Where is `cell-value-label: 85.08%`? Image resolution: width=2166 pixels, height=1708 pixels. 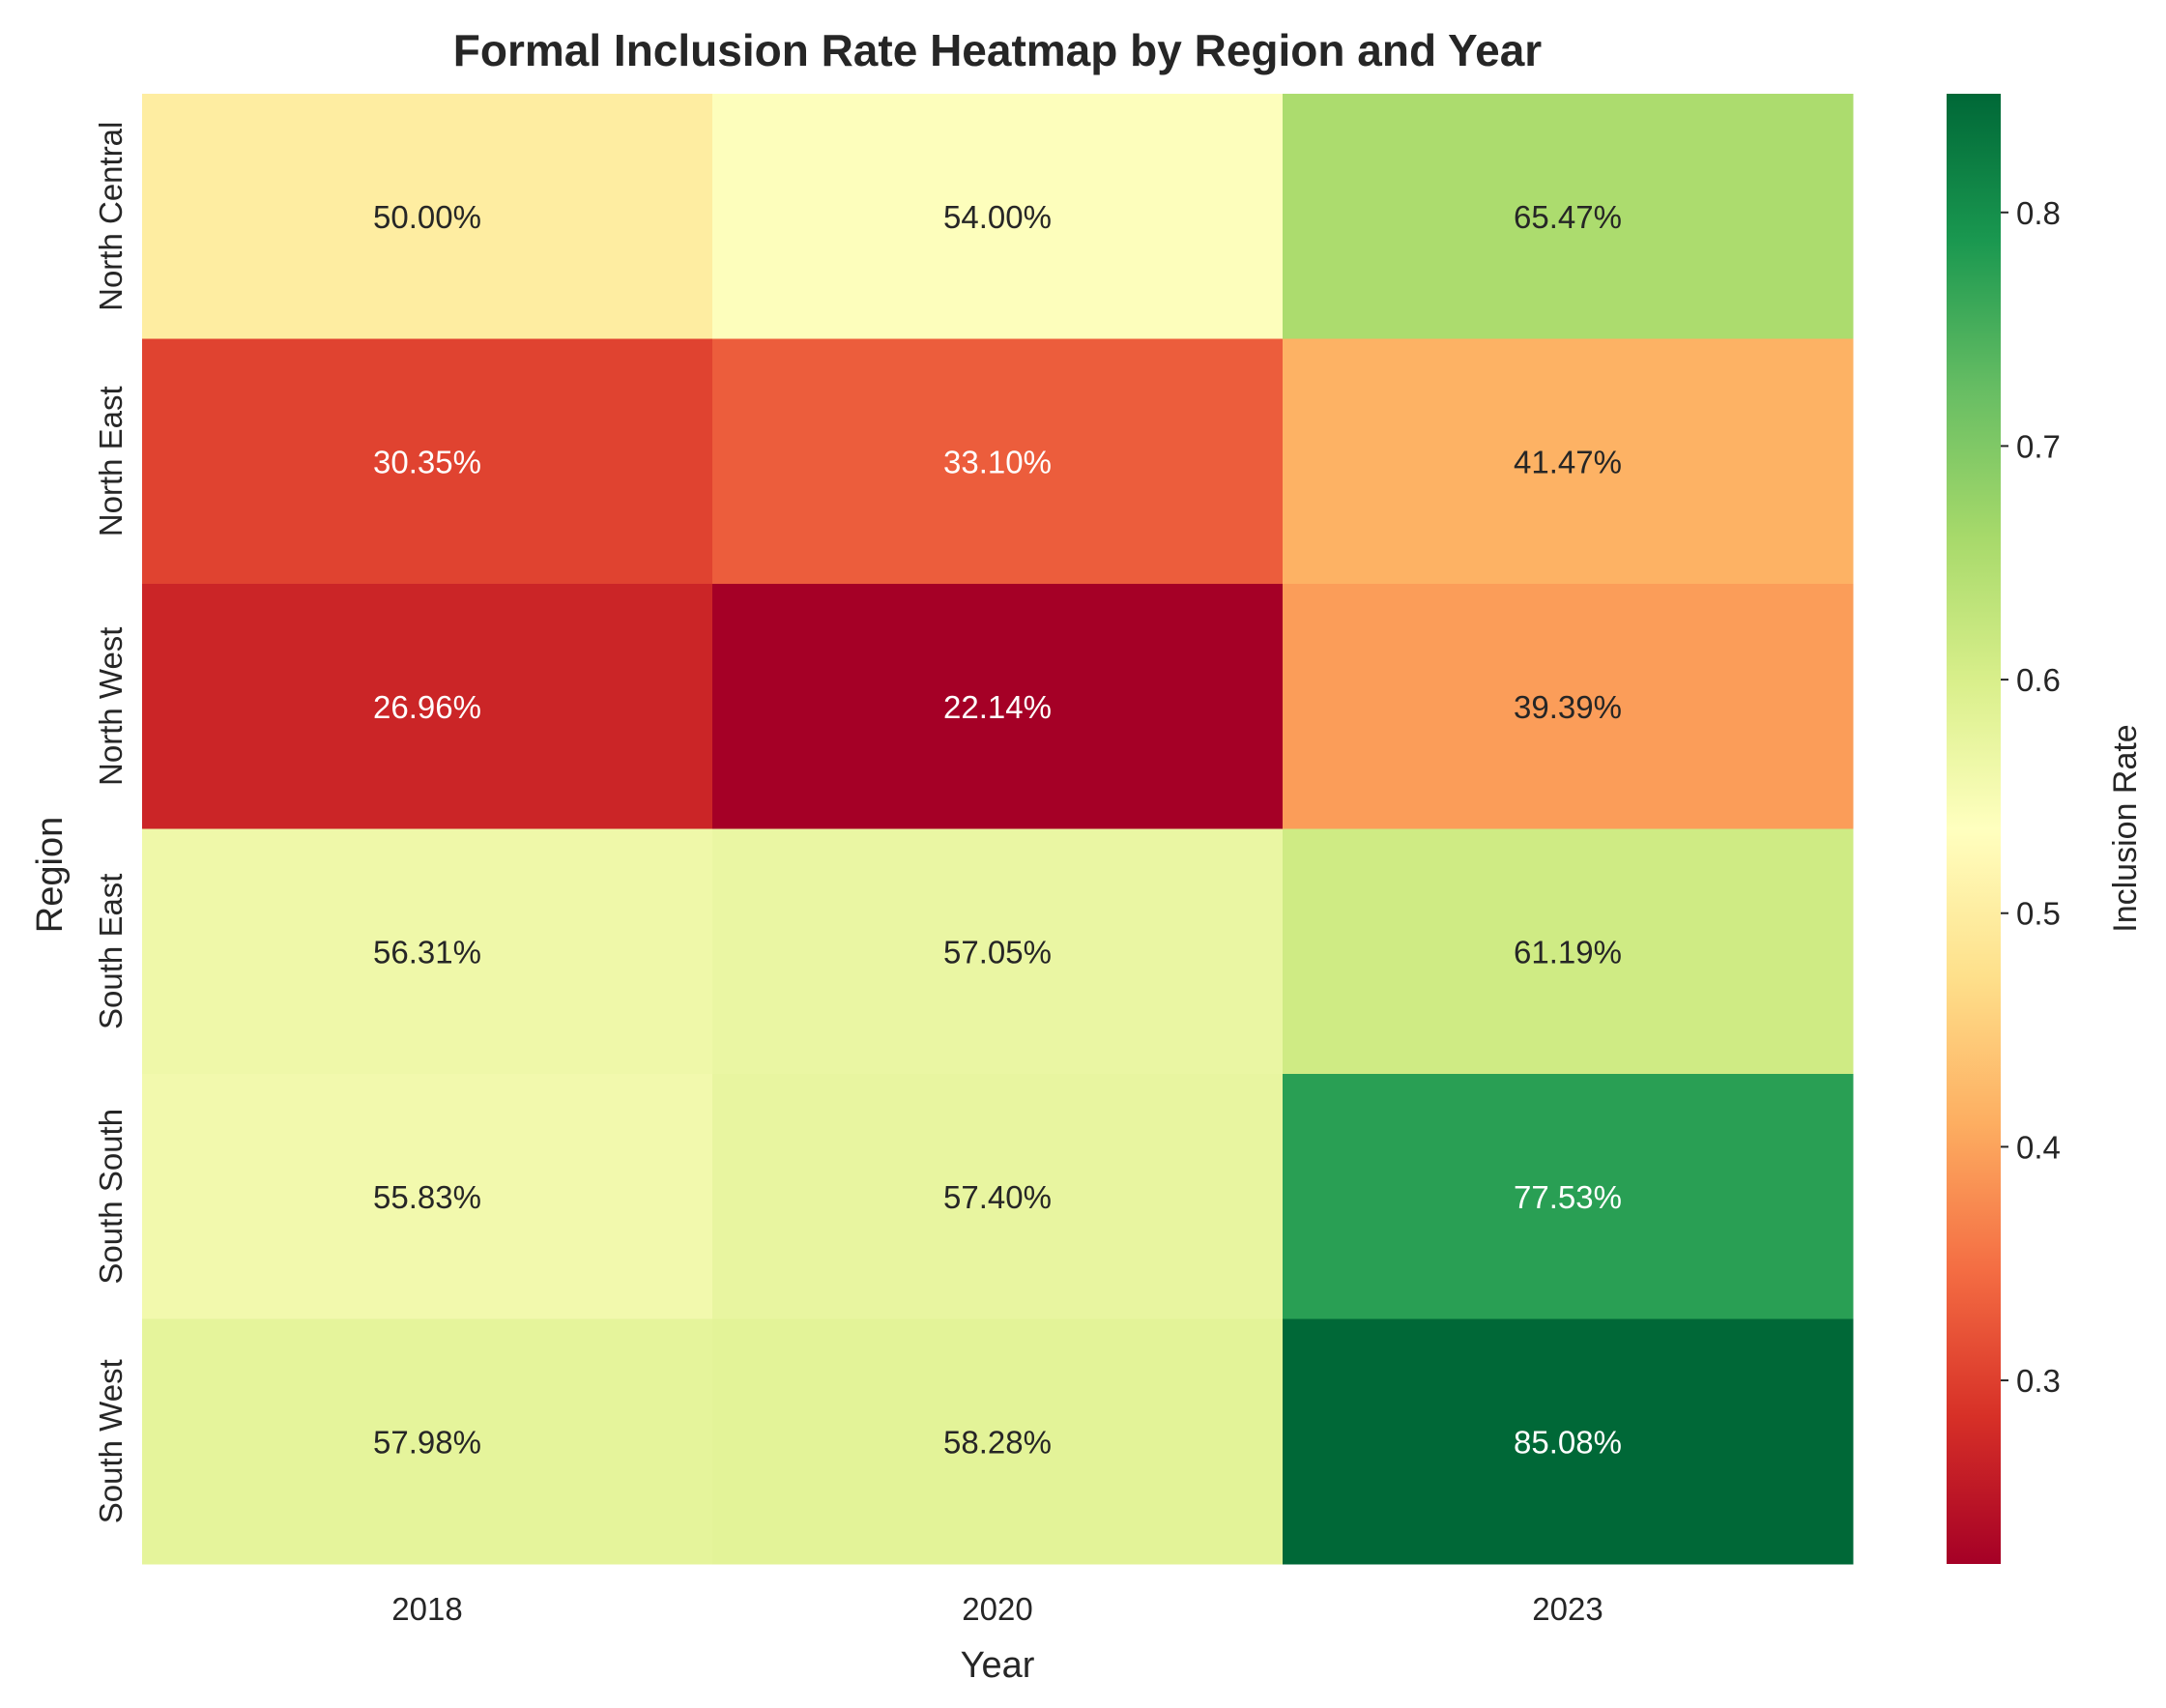
cell-value-label: 85.08% is located at coordinates (1568, 1442).